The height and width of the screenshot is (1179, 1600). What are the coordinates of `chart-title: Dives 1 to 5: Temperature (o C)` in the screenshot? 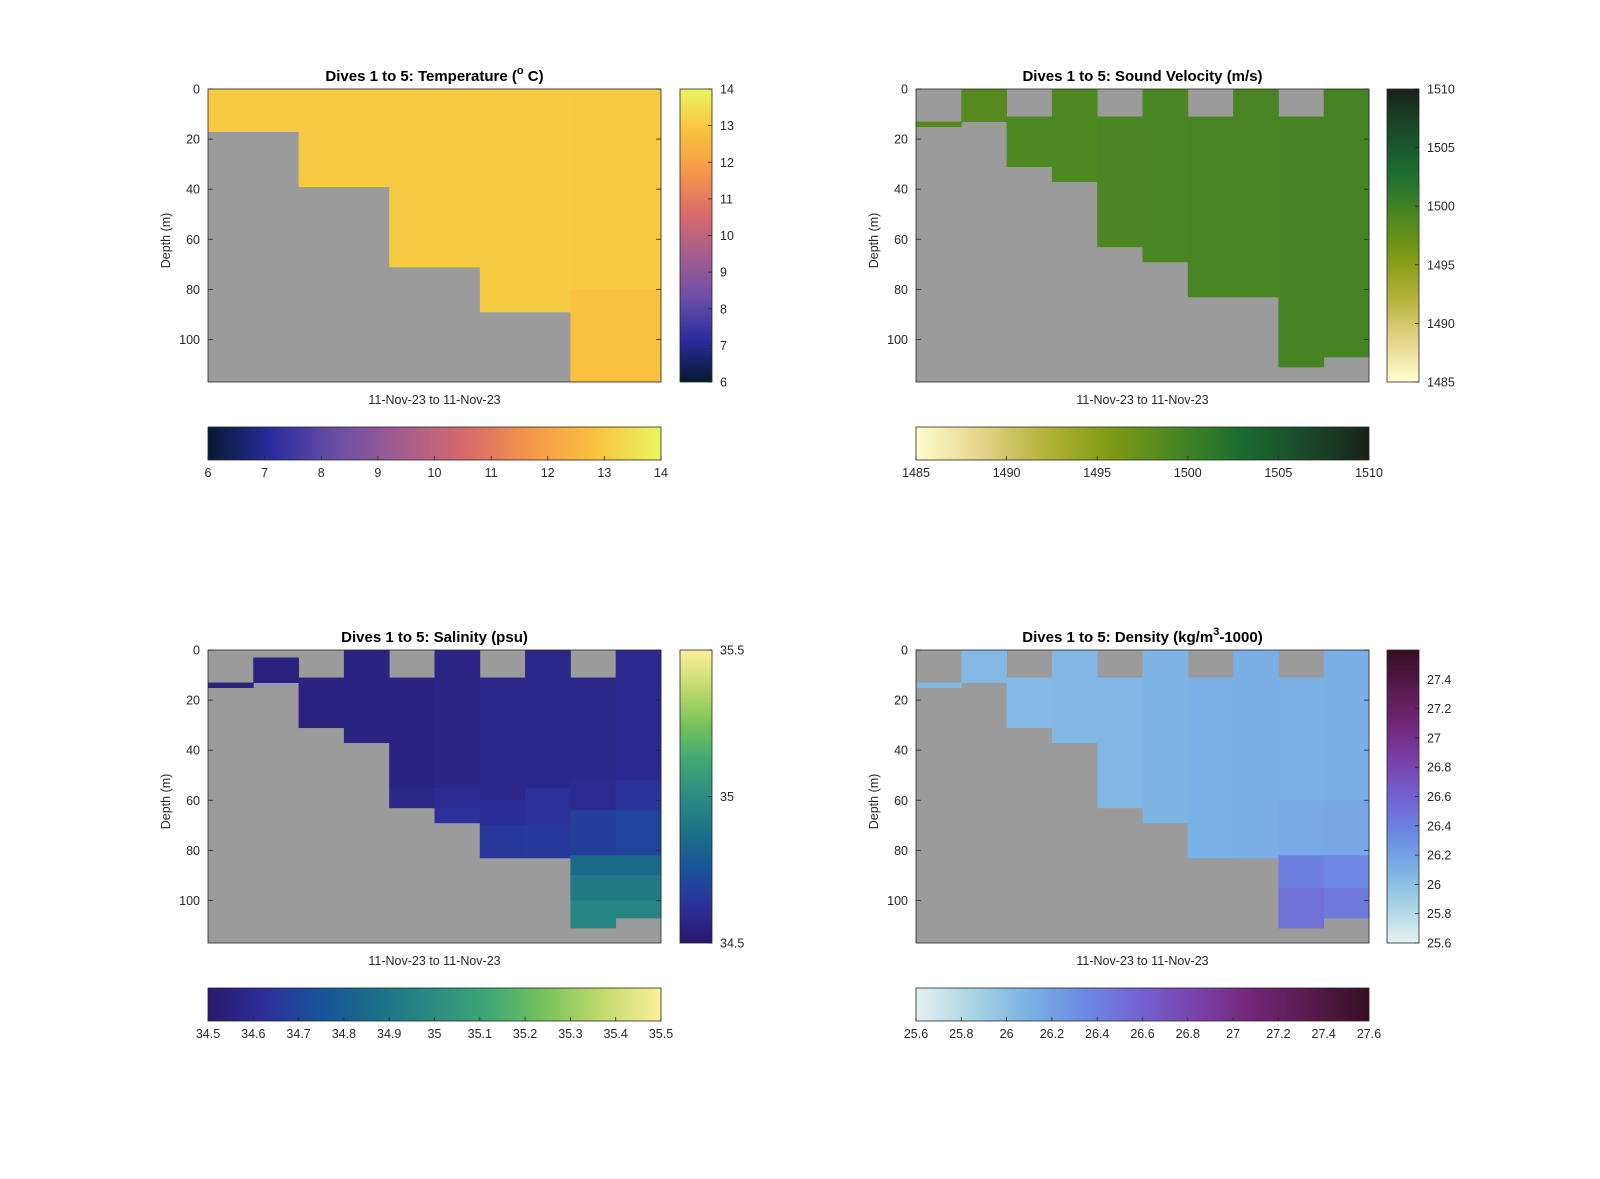 It's located at (434, 75).